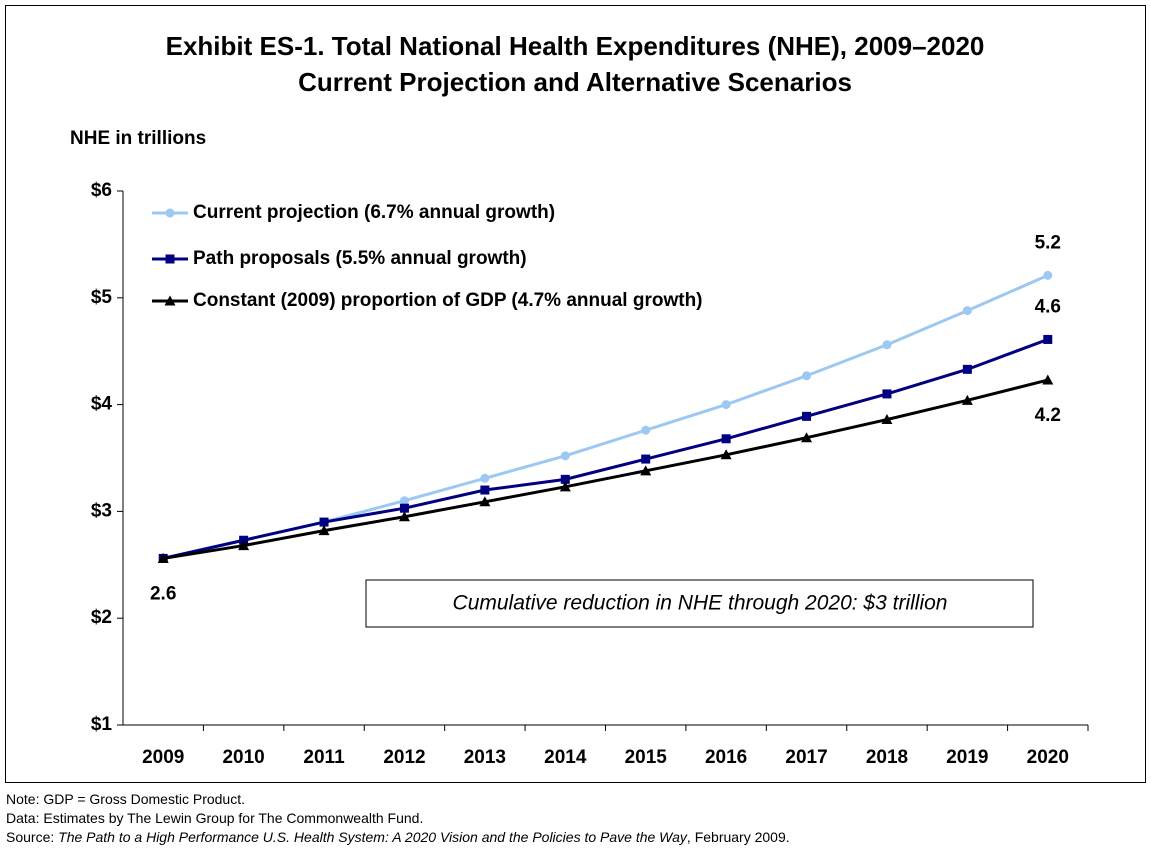 The height and width of the screenshot is (867, 1151). I want to click on data-label: 5.2, so click(1048, 242).